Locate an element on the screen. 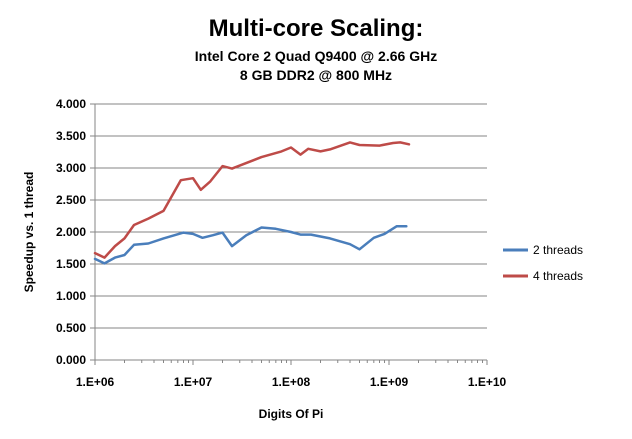 This screenshot has height=439, width=632. x-tick-label: 1.E+07 is located at coordinates (193, 382).